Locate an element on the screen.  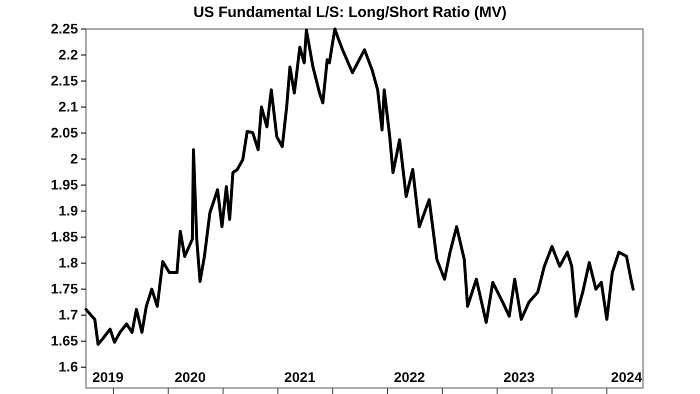
x-tick-label: 2024 is located at coordinates (626, 377).